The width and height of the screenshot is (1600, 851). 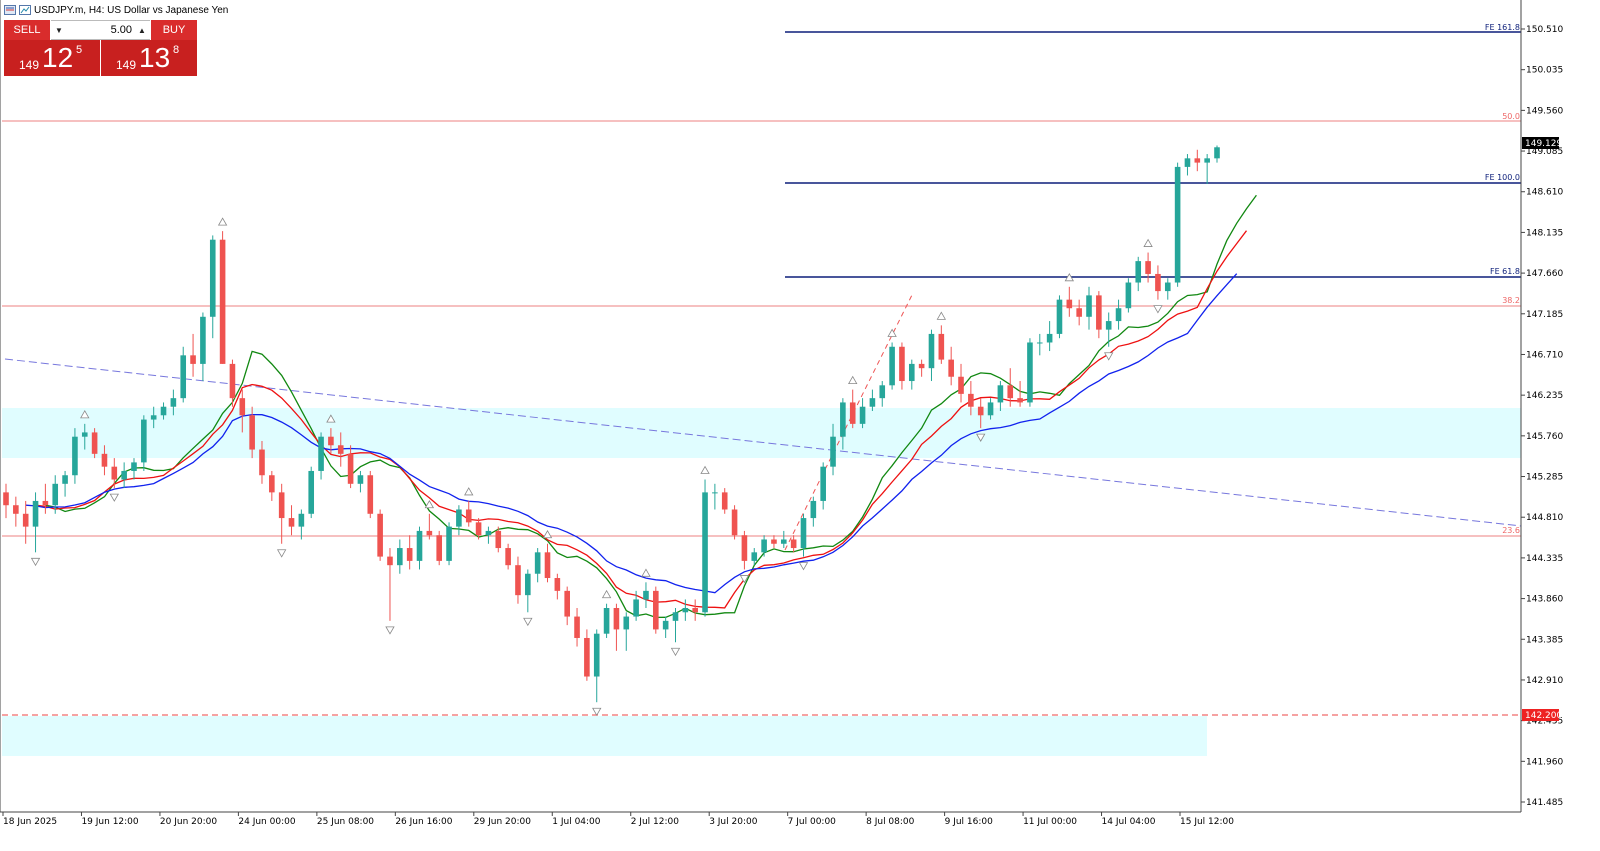 What do you see at coordinates (52, 58) in the screenshot?
I see `sell-price-button: 149 12 5` at bounding box center [52, 58].